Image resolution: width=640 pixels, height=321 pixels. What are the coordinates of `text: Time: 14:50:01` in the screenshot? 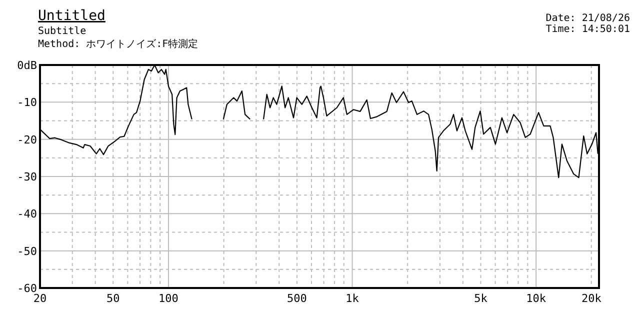 It's located at (588, 29).